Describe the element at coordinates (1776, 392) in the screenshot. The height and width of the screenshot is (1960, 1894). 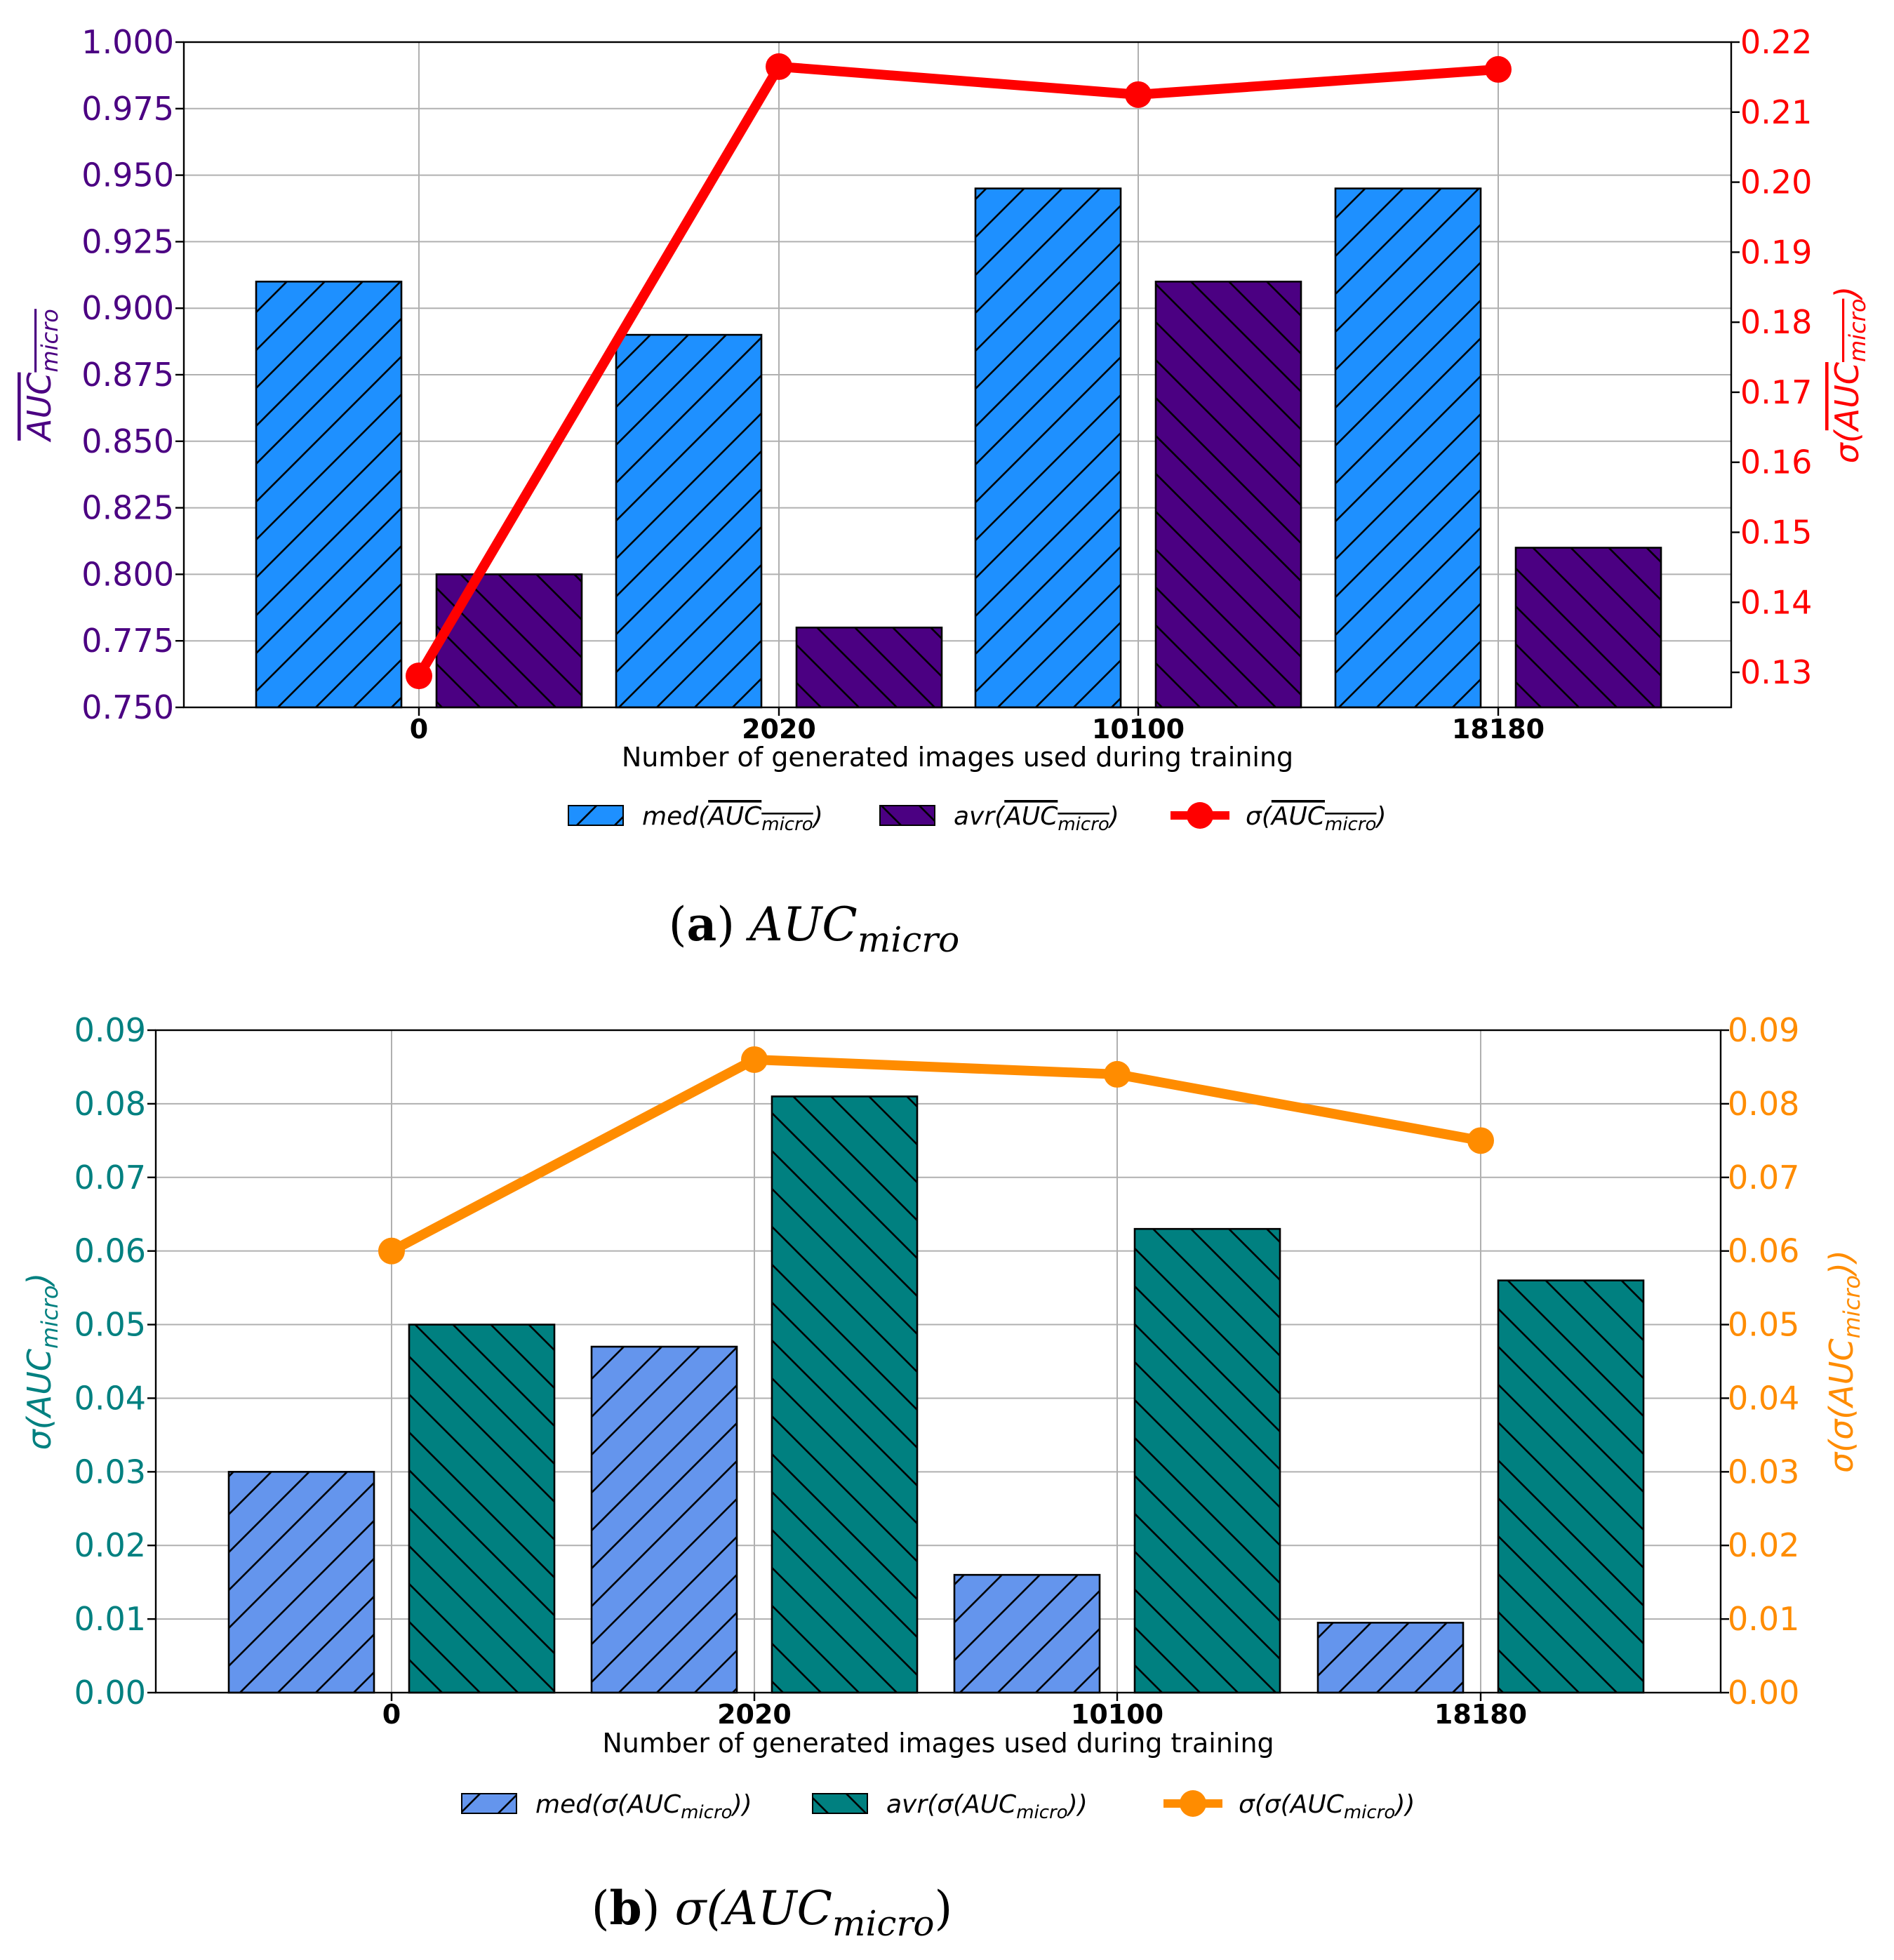
I see `y2-tick-label: 0.17` at that location.